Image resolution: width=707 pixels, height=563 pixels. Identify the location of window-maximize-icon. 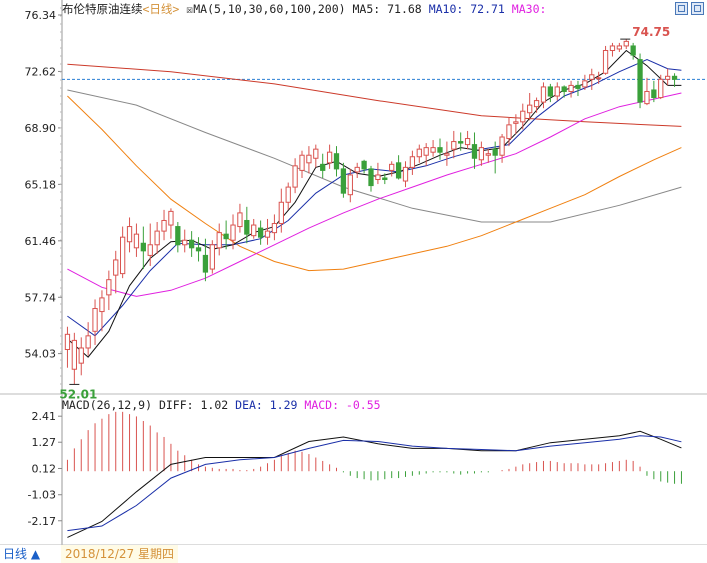
(697, 8).